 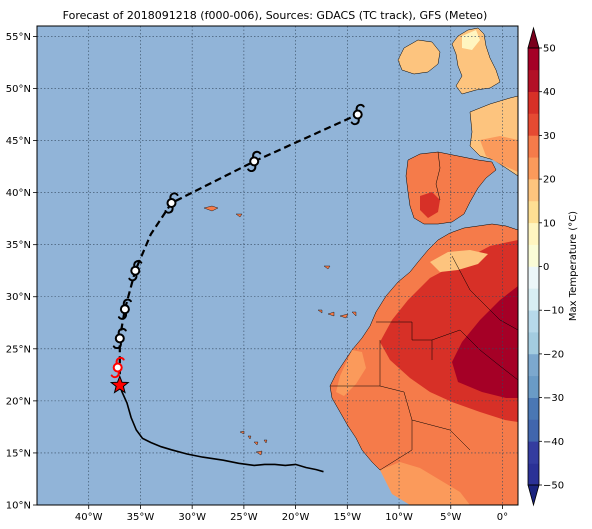 What do you see at coordinates (18, 89) in the screenshot?
I see `lat-tick-label: 50°N` at bounding box center [18, 89].